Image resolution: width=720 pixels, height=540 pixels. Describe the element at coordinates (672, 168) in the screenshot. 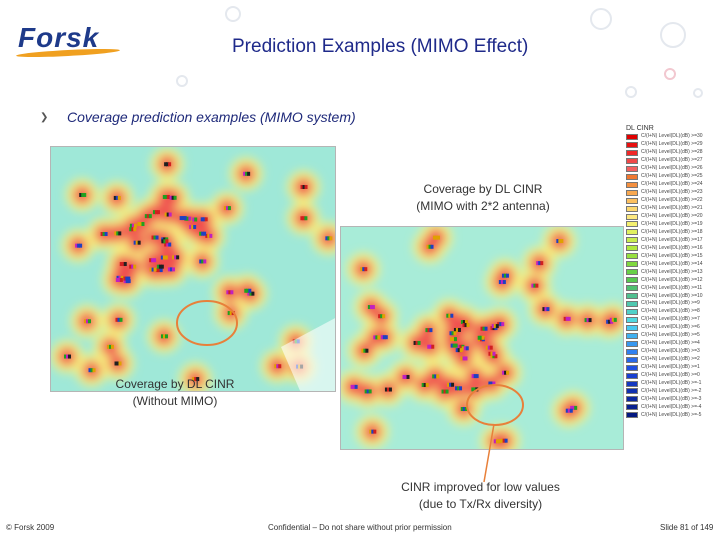

I see `legend-label: C/(I+N) Level(DL)(dB) >=26` at that location.